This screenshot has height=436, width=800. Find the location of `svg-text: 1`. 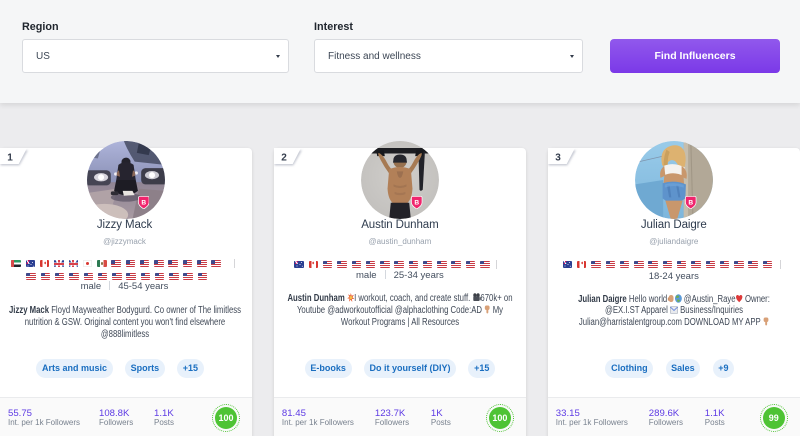

svg-text: 1 is located at coordinates (10, 158).